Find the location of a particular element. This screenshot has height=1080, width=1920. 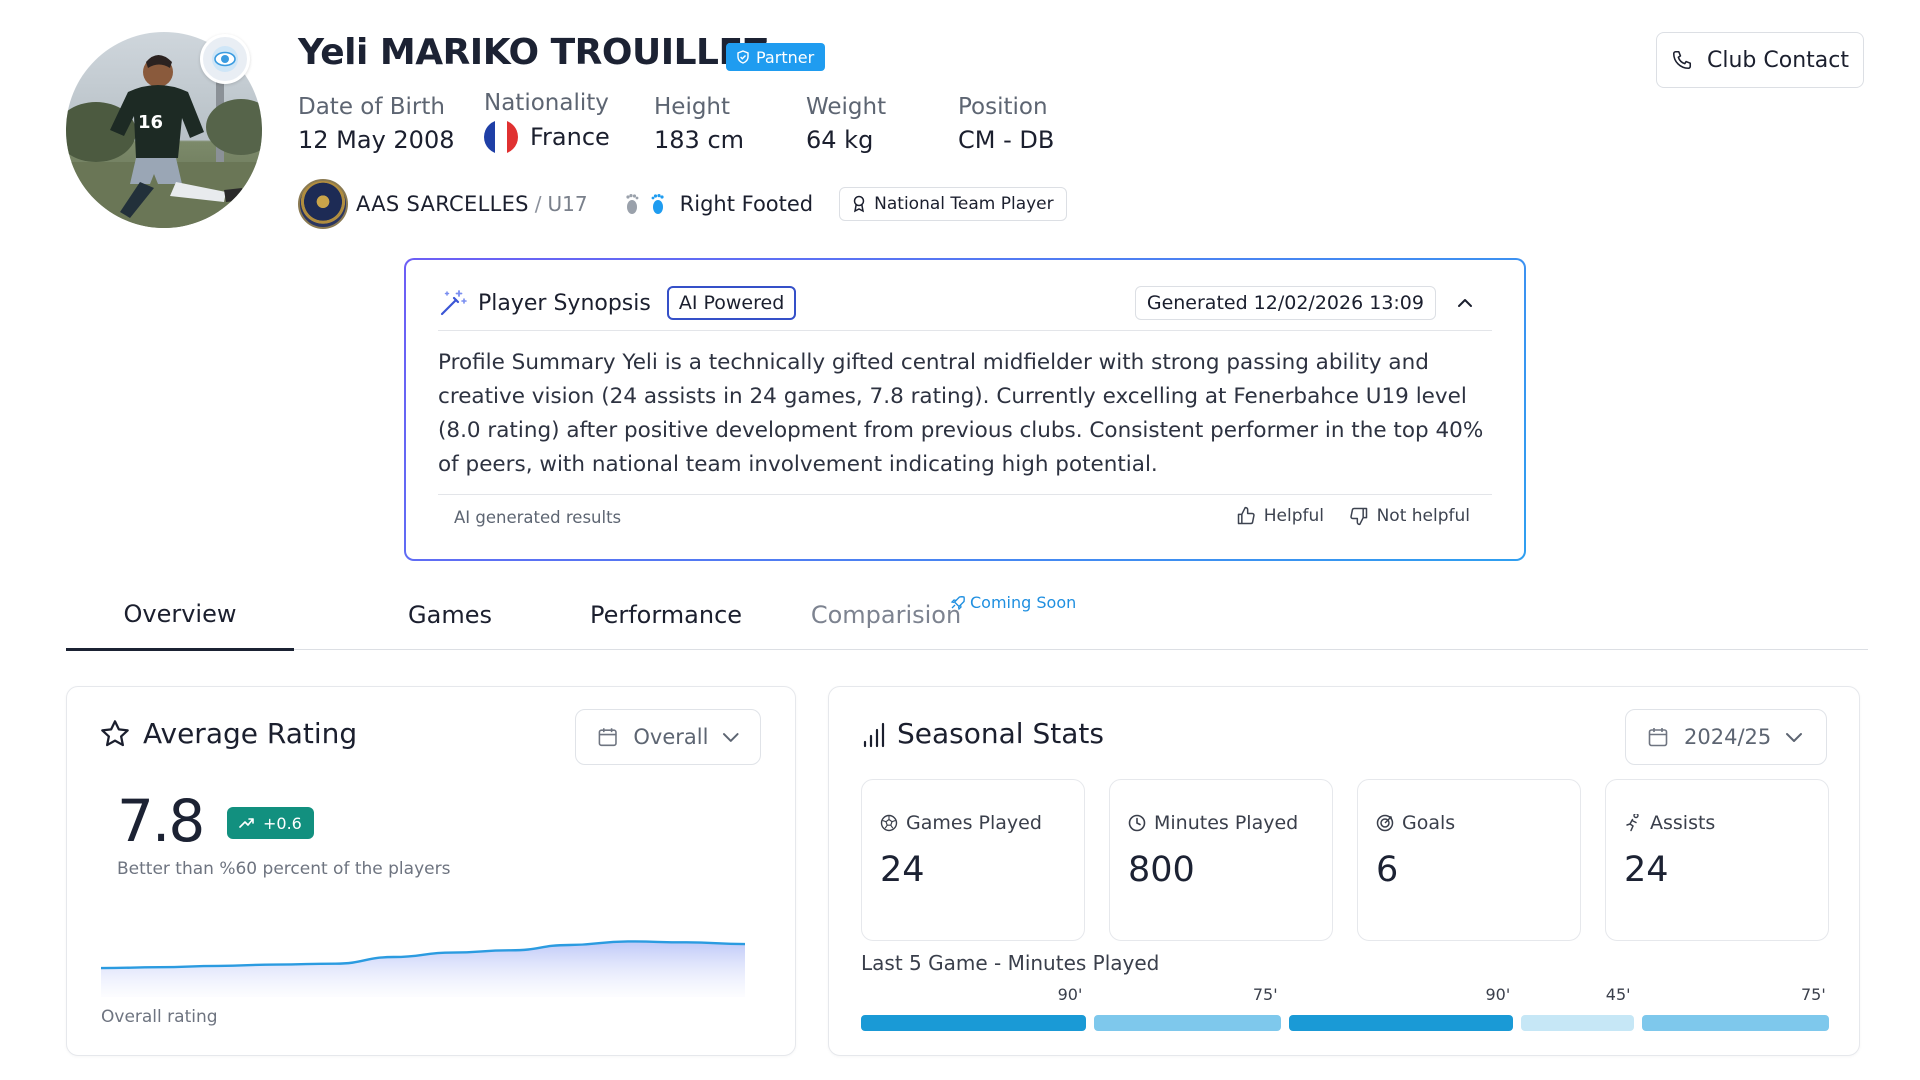

ai-powered-badge: AI Powered is located at coordinates (731, 303).